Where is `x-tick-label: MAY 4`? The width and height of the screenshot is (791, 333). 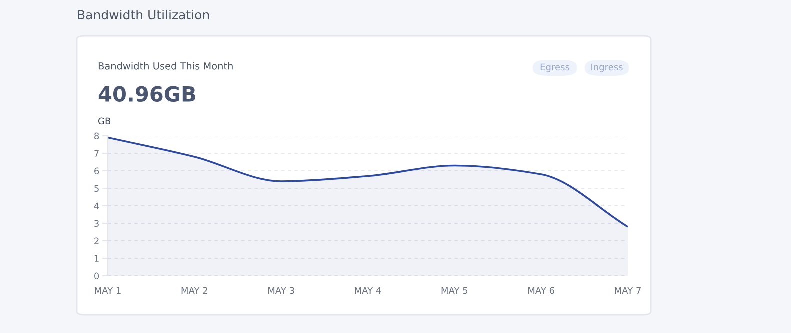 x-tick-label: MAY 4 is located at coordinates (368, 290).